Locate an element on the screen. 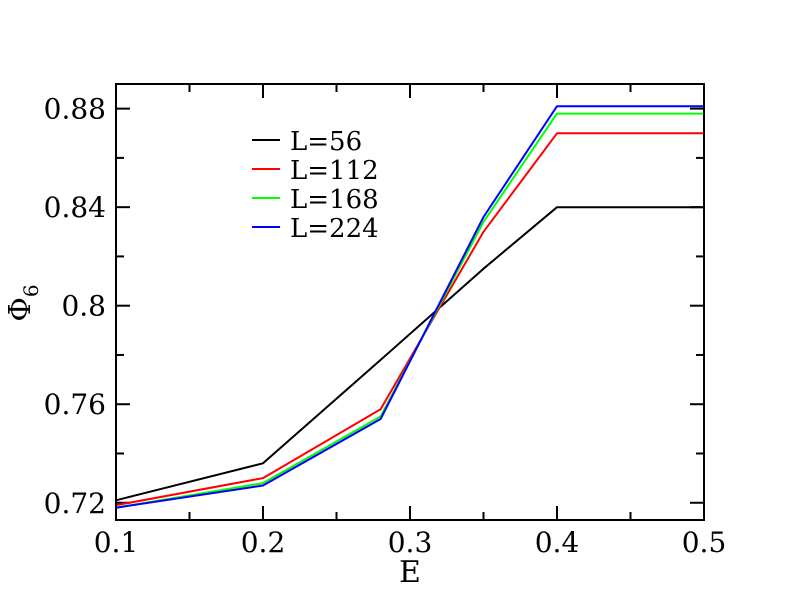 The height and width of the screenshot is (612, 792). x-axis-label: E is located at coordinates (410, 572).